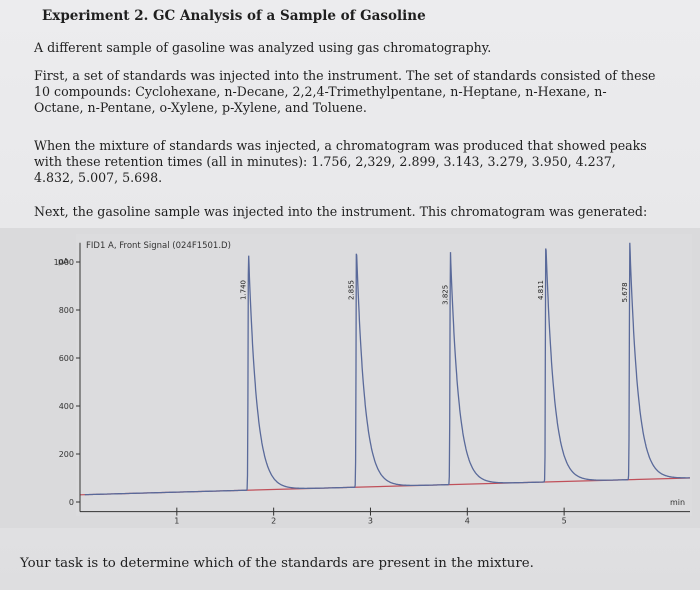 The width and height of the screenshot is (700, 590). Describe the element at coordinates (370, 521) in the screenshot. I see `x-tick-label: 3` at that location.